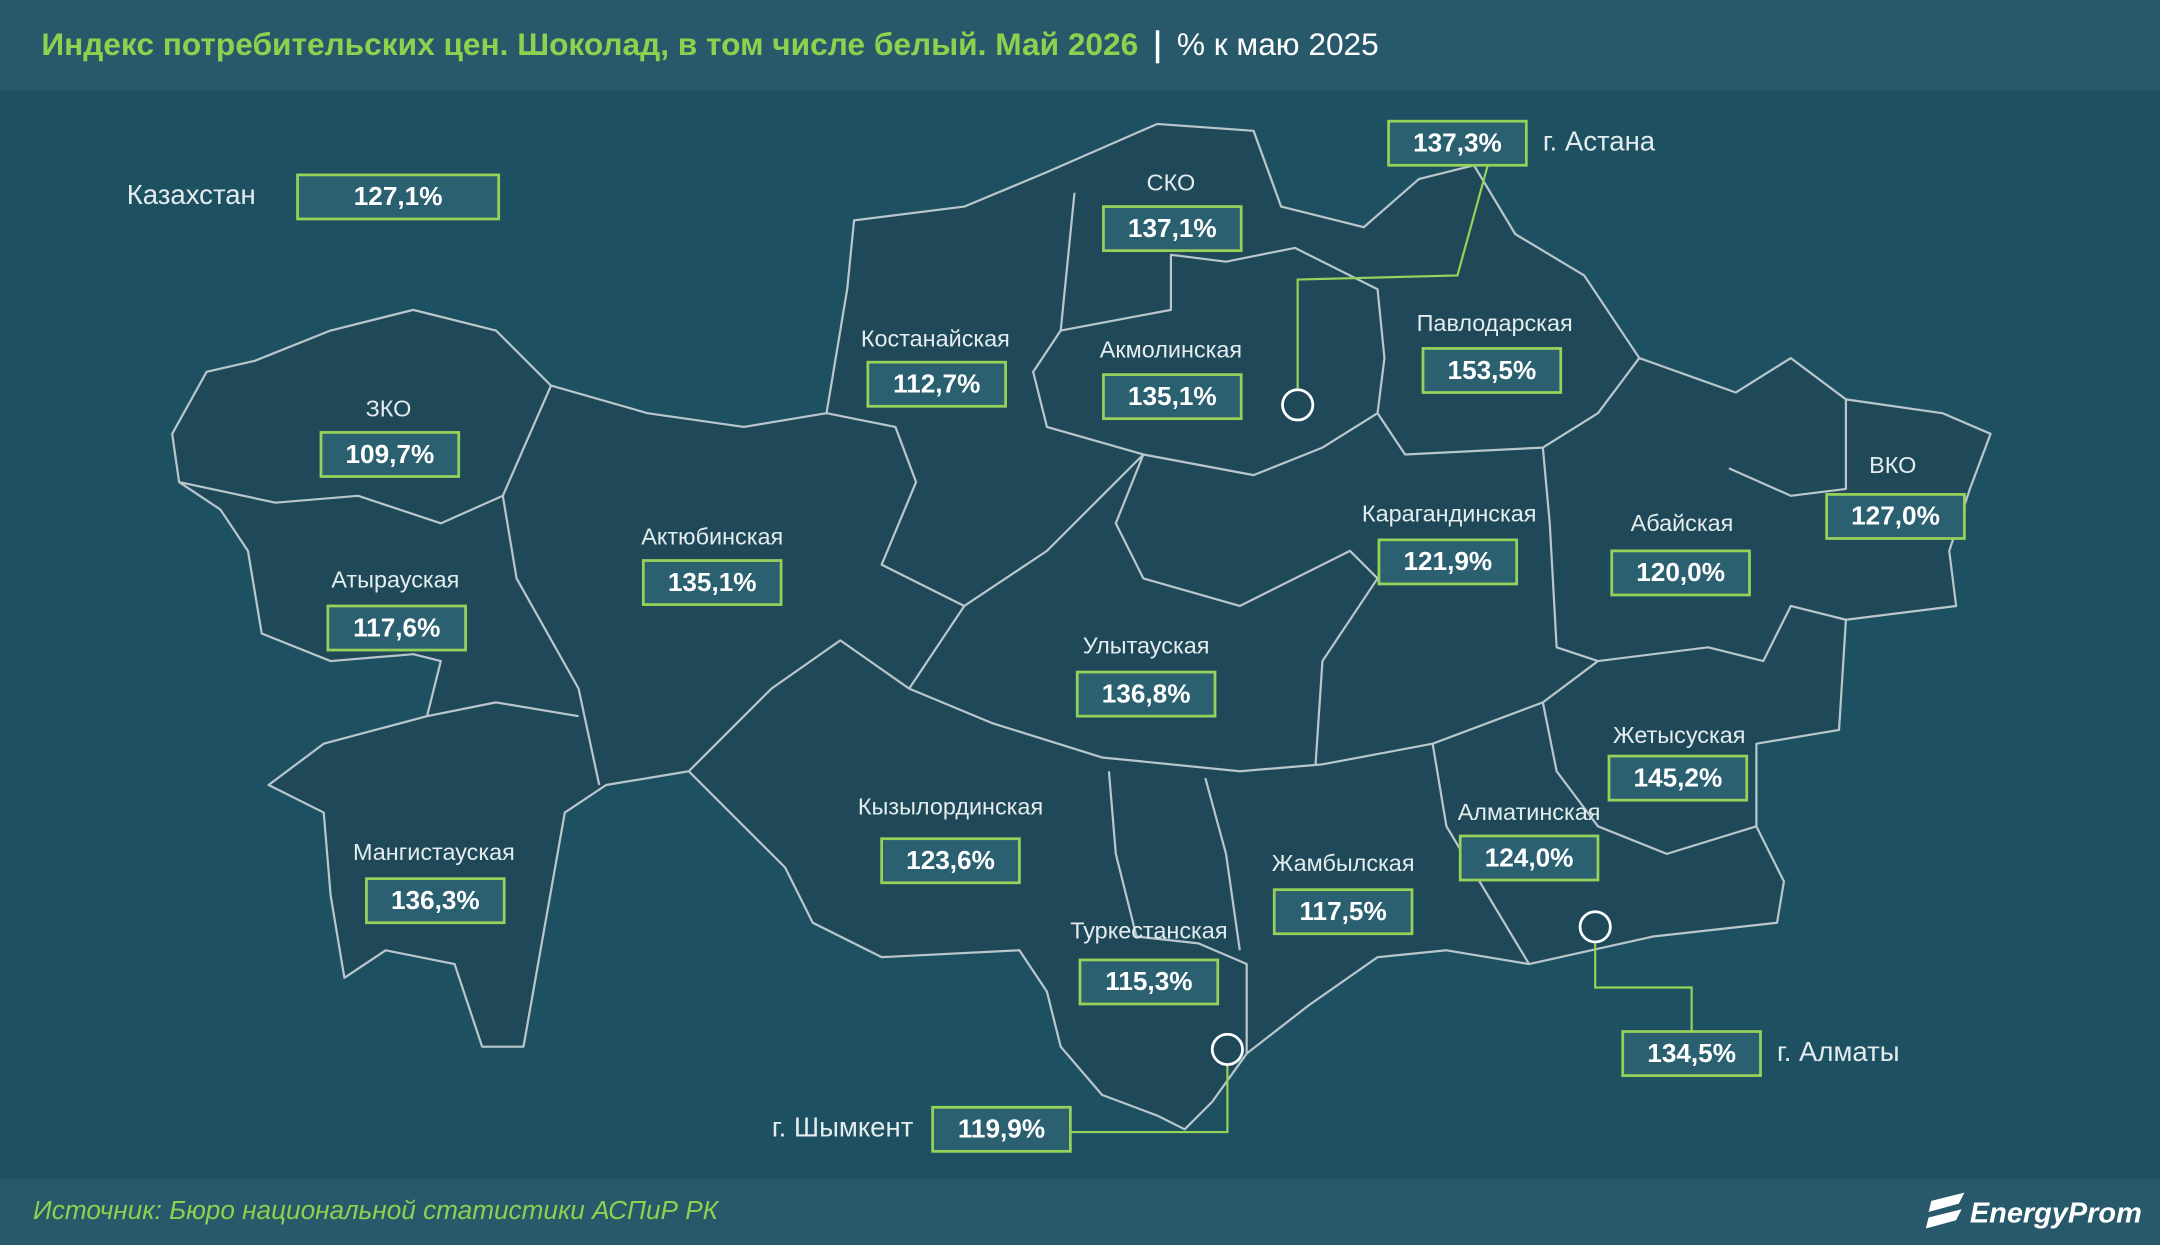 The image size is (2160, 1245). I want to click on region-name: Карагандинская, so click(1449, 513).